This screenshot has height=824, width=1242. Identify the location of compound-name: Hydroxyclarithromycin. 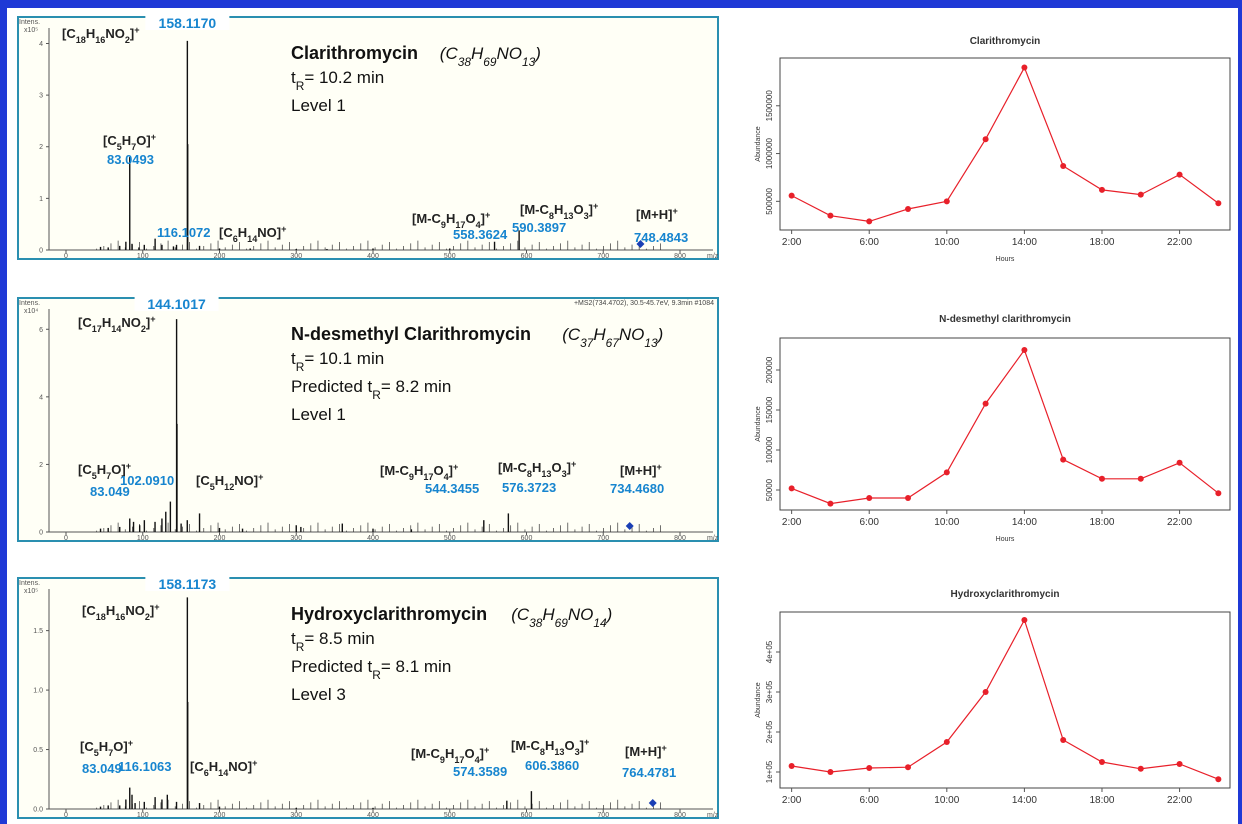
(389, 614).